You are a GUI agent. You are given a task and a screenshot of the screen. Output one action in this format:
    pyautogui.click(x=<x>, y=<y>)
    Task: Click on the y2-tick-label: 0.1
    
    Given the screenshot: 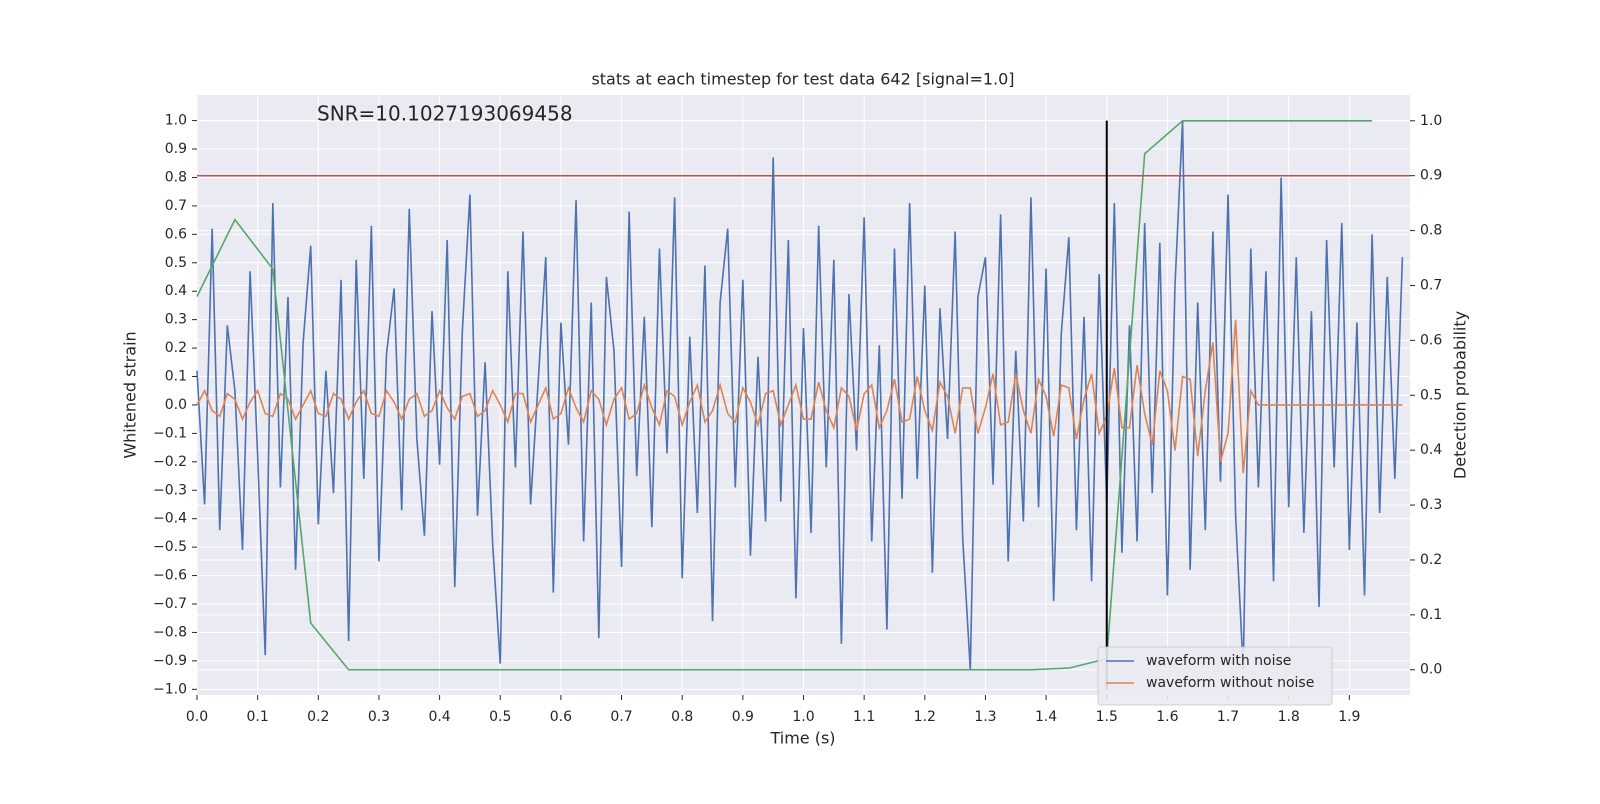 What is the action you would take?
    pyautogui.click(x=1431, y=615)
    